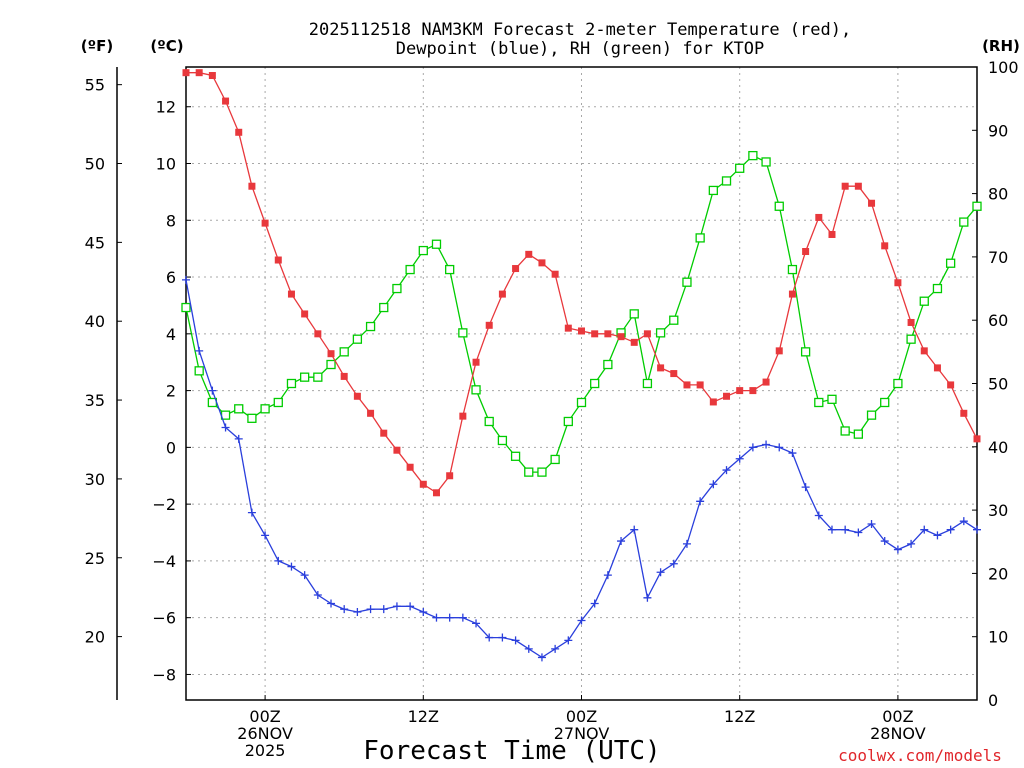 Image resolution: width=1024 pixels, height=768 pixels. What do you see at coordinates (164, 561) in the screenshot?
I see `celsius-tick-label: −4` at bounding box center [164, 561].